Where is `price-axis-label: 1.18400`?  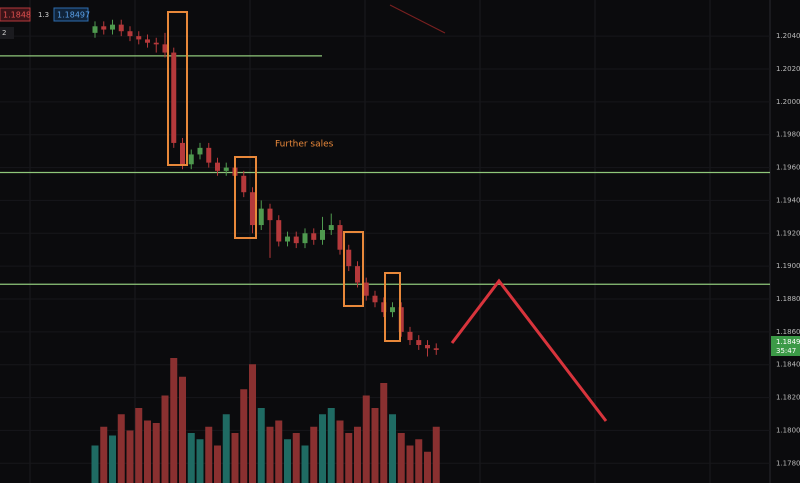
price-axis-label: 1.18400 is located at coordinates (788, 365).